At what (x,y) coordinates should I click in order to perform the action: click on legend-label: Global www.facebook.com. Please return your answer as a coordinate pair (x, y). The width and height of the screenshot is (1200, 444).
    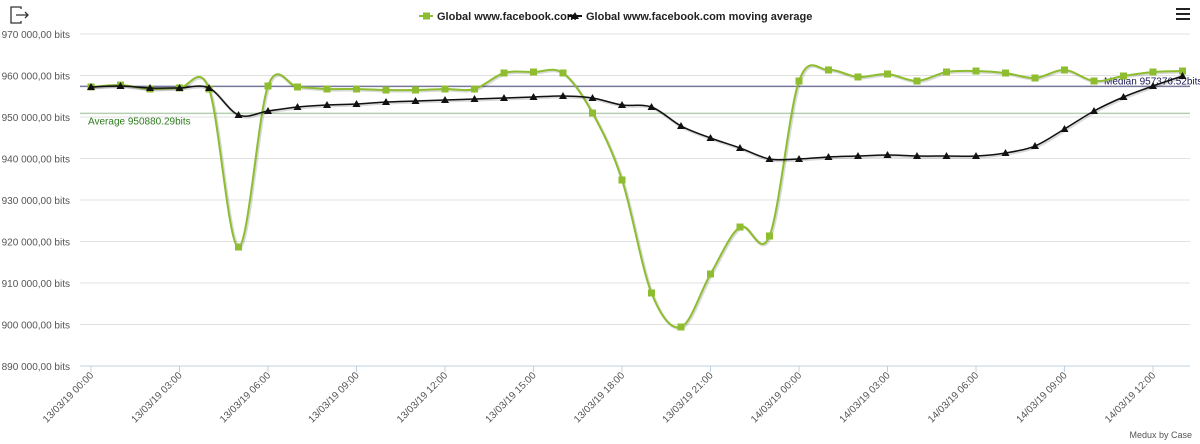
    Looking at the image, I should click on (507, 17).